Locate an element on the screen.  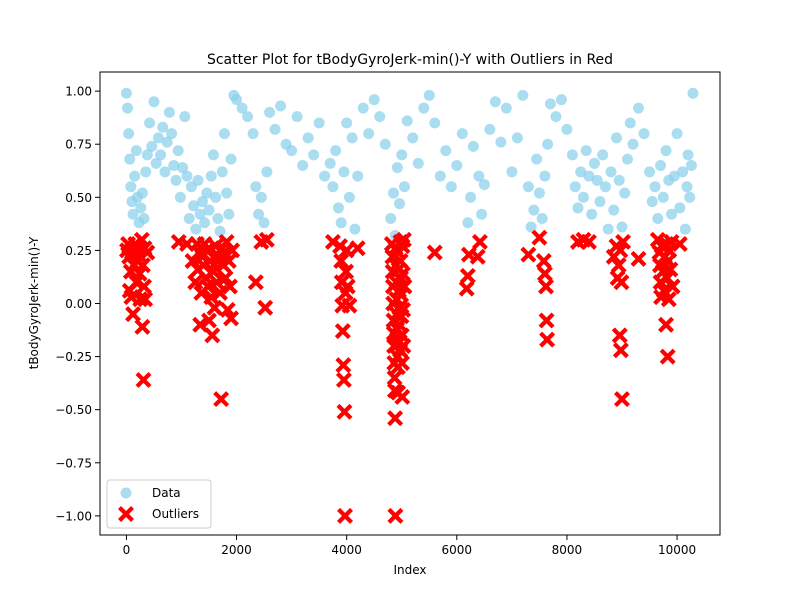
x-tick-label: 10000 is located at coordinates (677, 550).